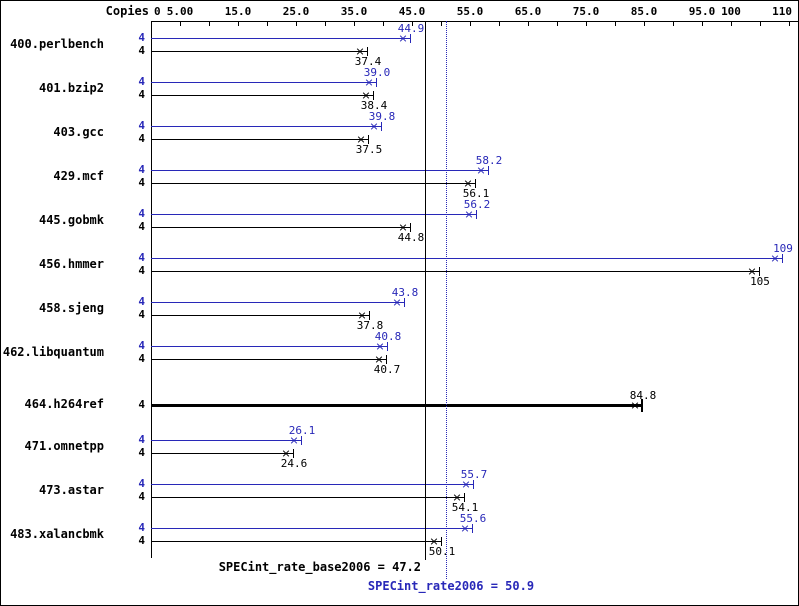 This screenshot has height=606, width=799. What do you see at coordinates (354, 11) in the screenshot?
I see `x-axis-tick-label: 35.0` at bounding box center [354, 11].